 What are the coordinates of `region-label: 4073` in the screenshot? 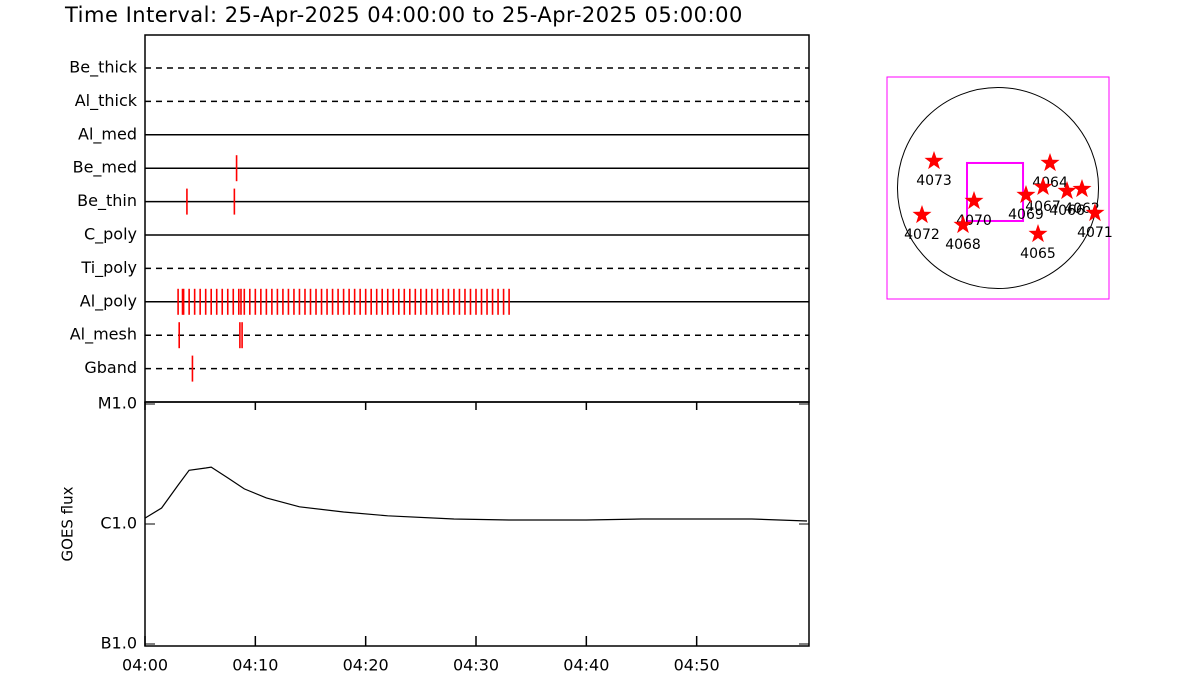 It's located at (934, 181).